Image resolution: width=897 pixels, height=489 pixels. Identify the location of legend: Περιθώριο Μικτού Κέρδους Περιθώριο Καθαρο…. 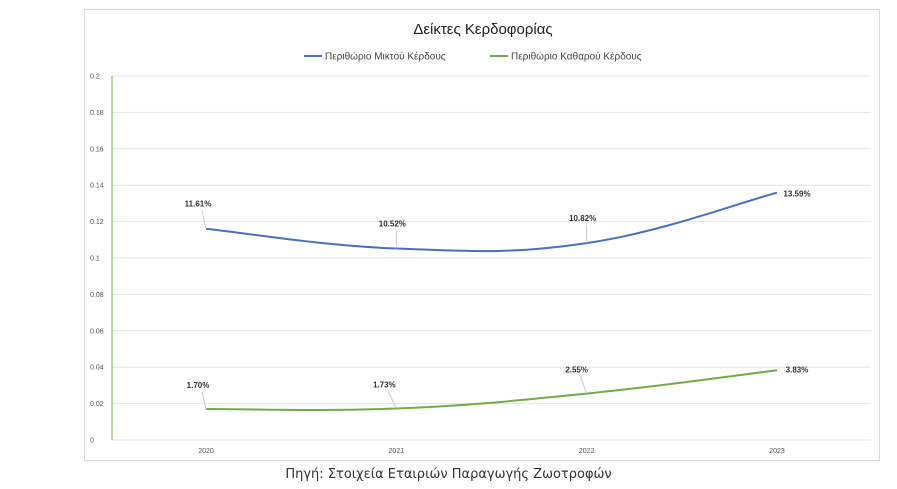
(473, 57).